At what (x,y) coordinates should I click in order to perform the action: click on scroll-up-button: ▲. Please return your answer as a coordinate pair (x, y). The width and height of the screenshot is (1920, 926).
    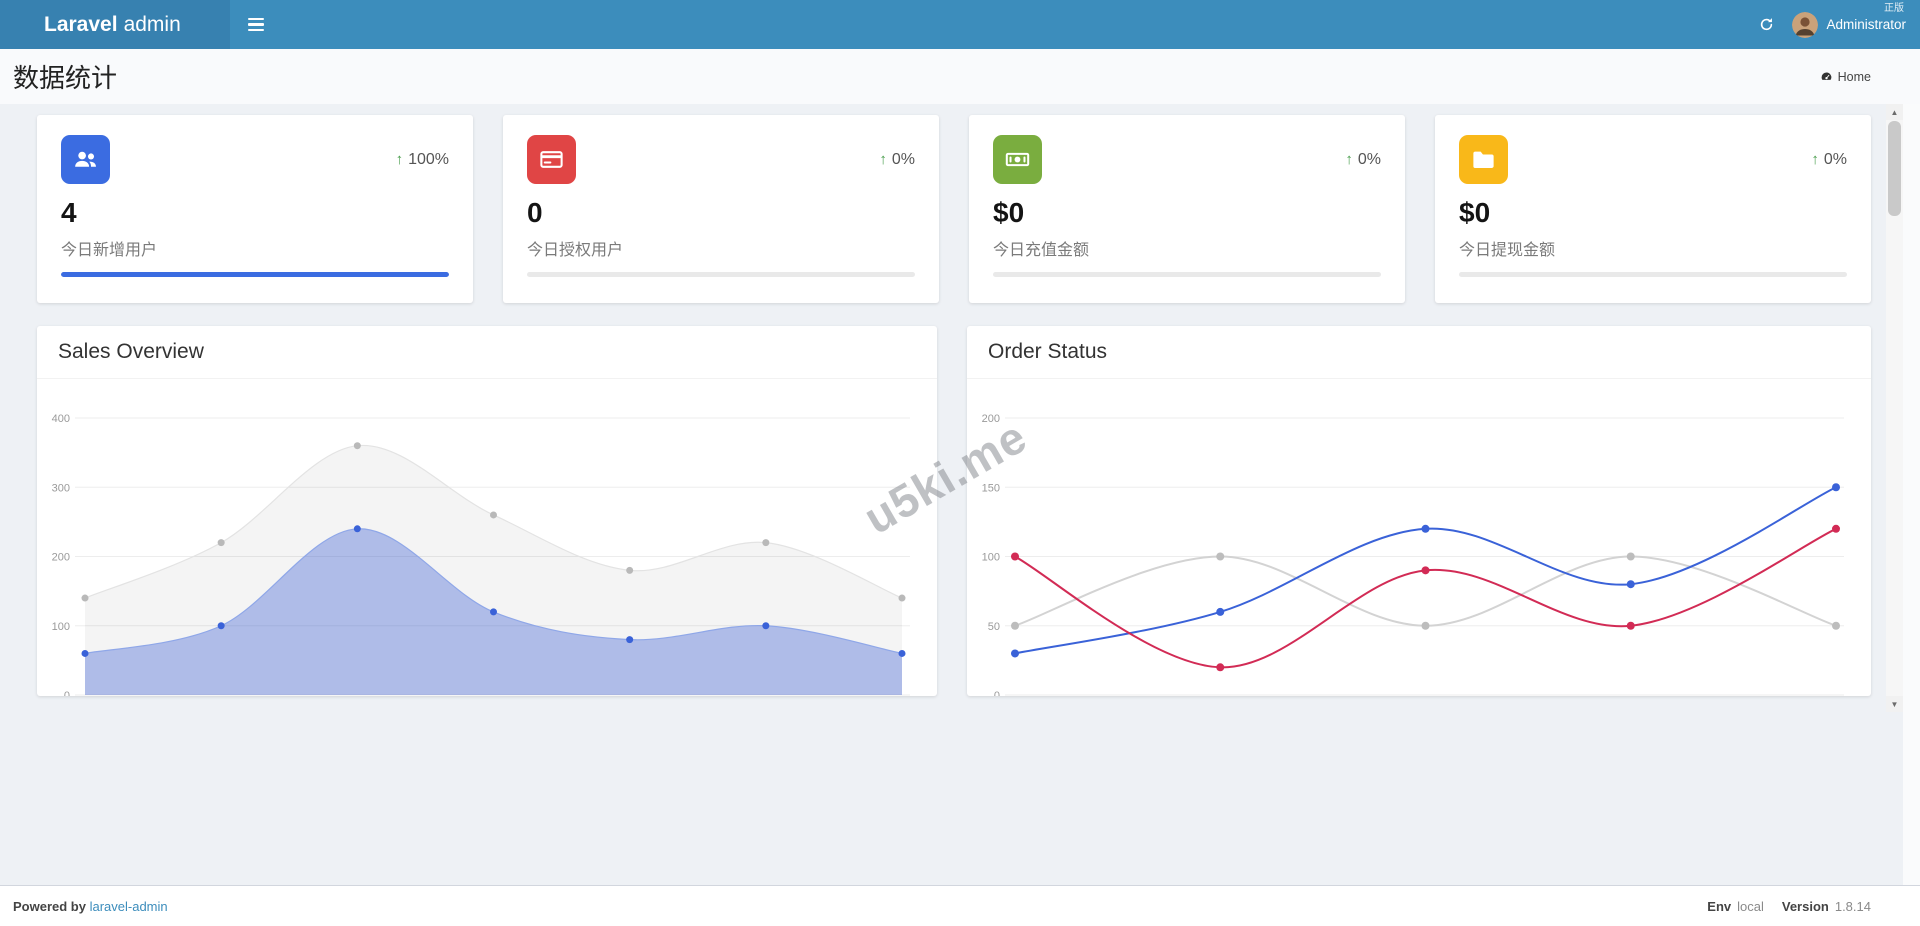
    Looking at the image, I should click on (1894, 112).